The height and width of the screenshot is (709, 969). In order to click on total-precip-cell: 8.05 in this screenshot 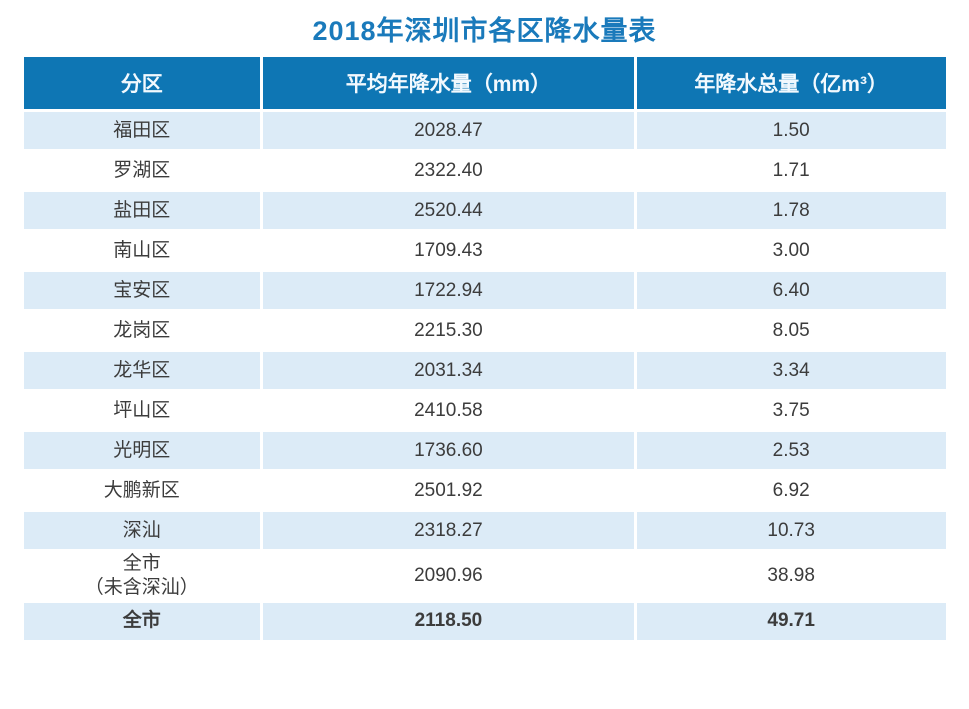, I will do `click(791, 330)`.